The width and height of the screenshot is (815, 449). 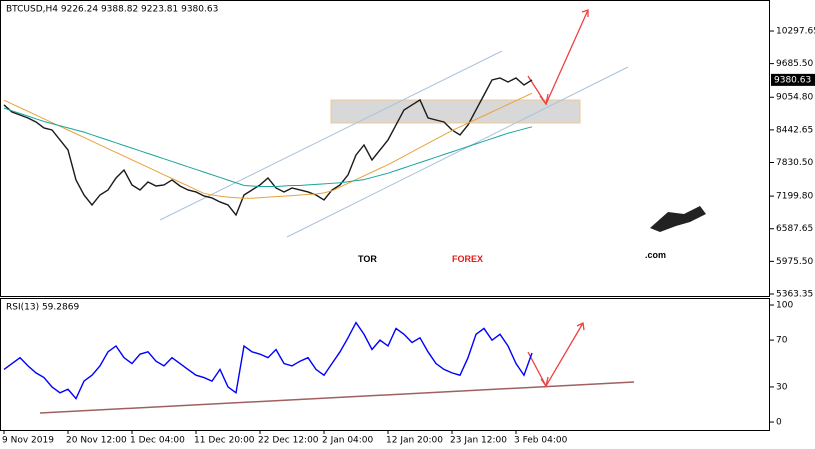 What do you see at coordinates (794, 98) in the screenshot?
I see `y-tick-label: 9054.80` at bounding box center [794, 98].